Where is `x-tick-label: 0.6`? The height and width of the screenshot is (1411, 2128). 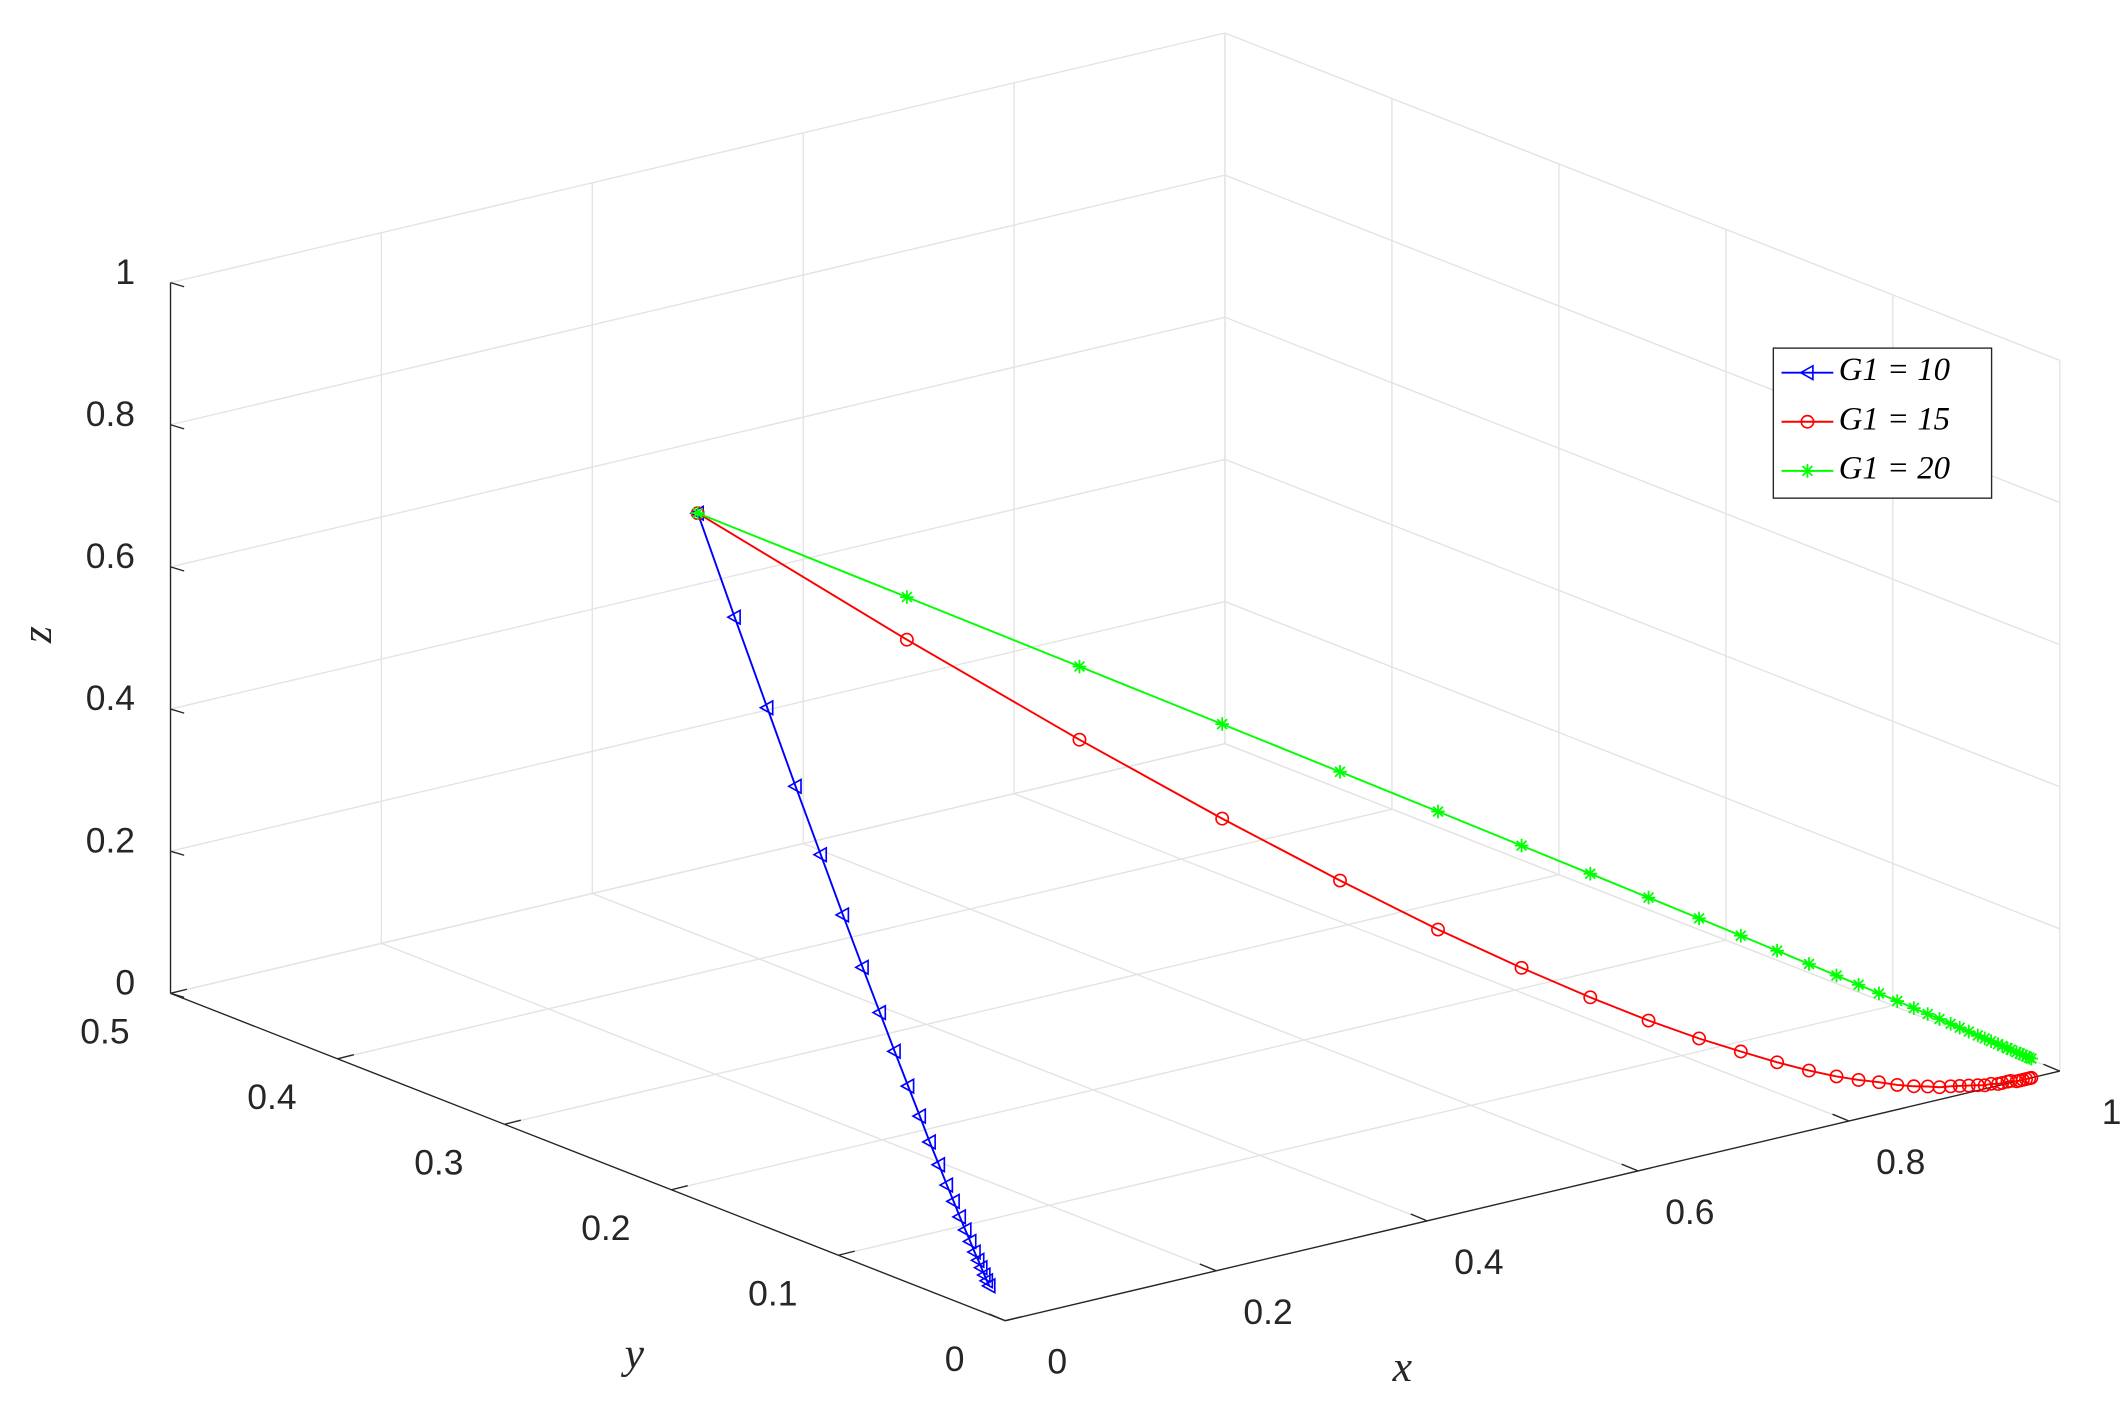
x-tick-label: 0.6 is located at coordinates (1689, 1212).